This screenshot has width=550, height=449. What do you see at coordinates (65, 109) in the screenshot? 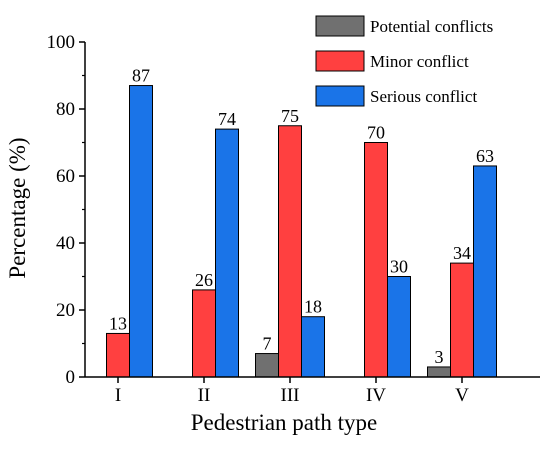
I see `y-tick-label: 80` at bounding box center [65, 109].